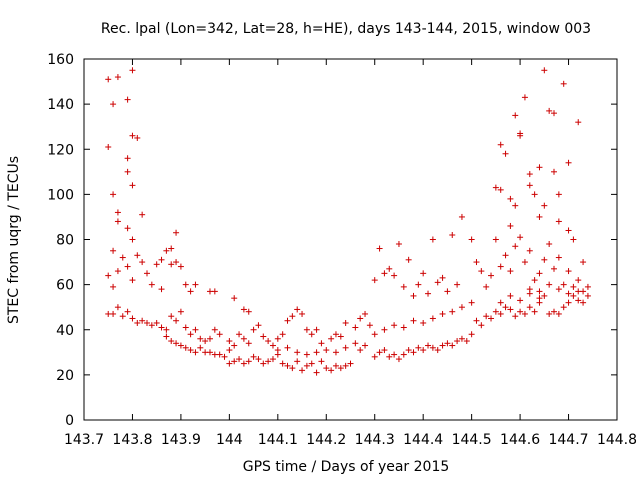 This screenshot has height=484, width=640. I want to click on y-tick-label: 120, so click(60, 150).